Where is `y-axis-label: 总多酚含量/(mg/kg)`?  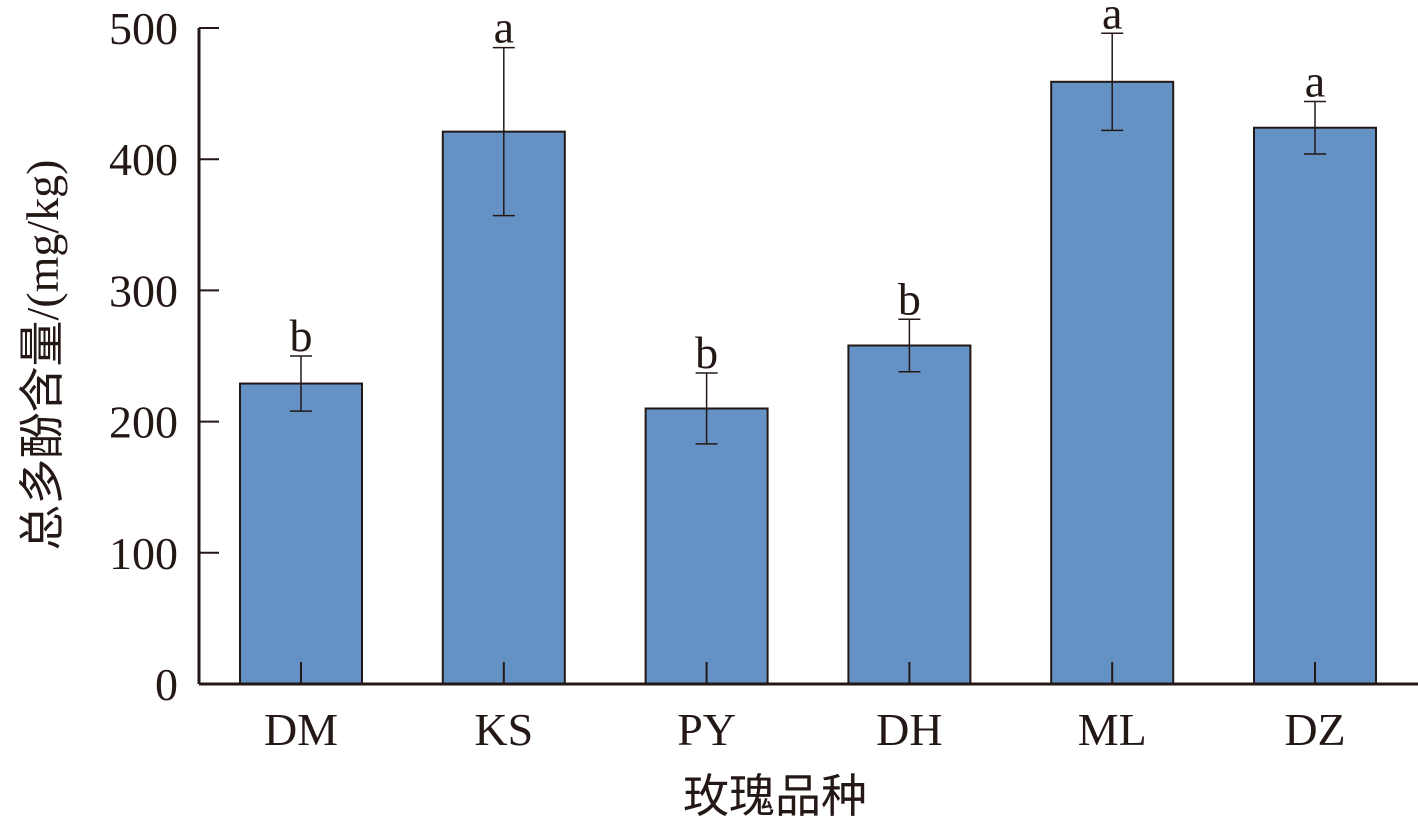 y-axis-label: 总多酚含量/(mg/kg) is located at coordinates (42, 355).